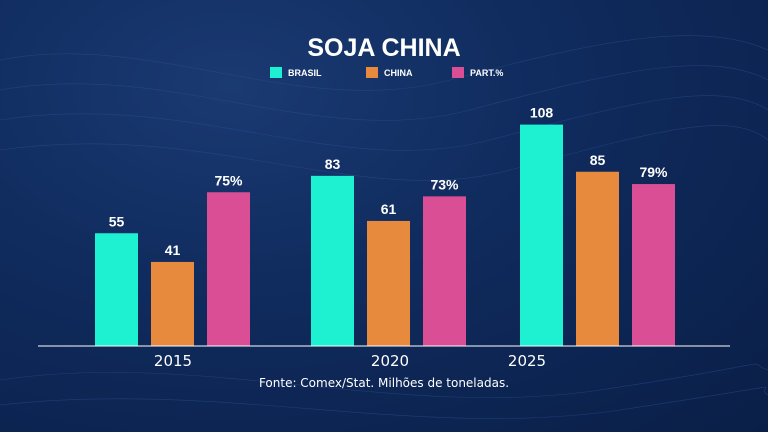 The height and width of the screenshot is (432, 768). I want to click on category-labels: 2015 2020 2025, so click(350, 361).